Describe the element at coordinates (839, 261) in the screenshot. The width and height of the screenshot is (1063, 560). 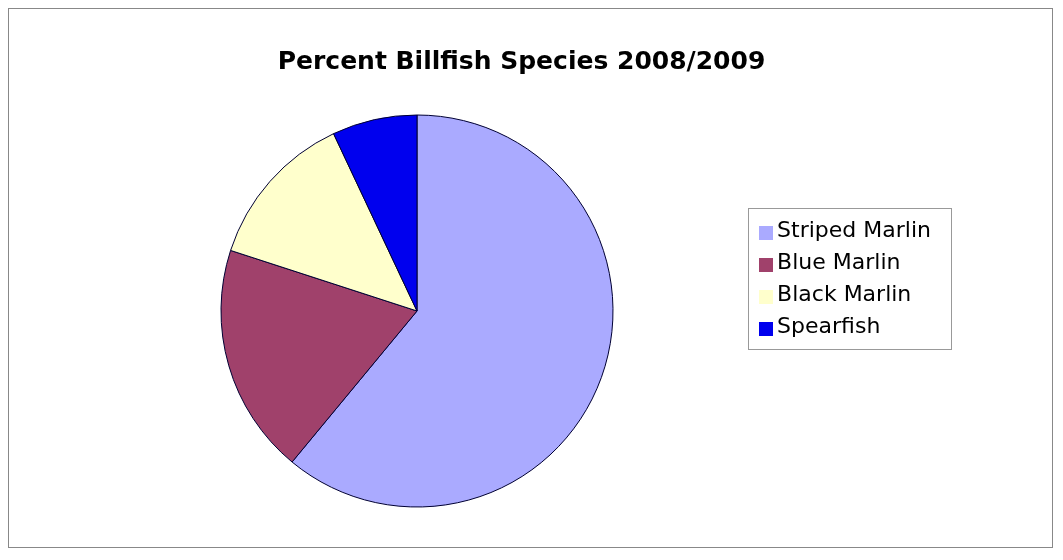
I see `legend-label: Blue Marlin` at that location.